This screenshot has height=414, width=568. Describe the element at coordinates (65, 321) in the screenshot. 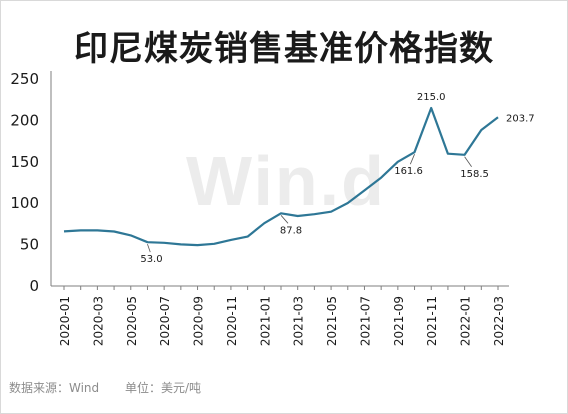

I see `x-tick-label: 2020-01` at that location.